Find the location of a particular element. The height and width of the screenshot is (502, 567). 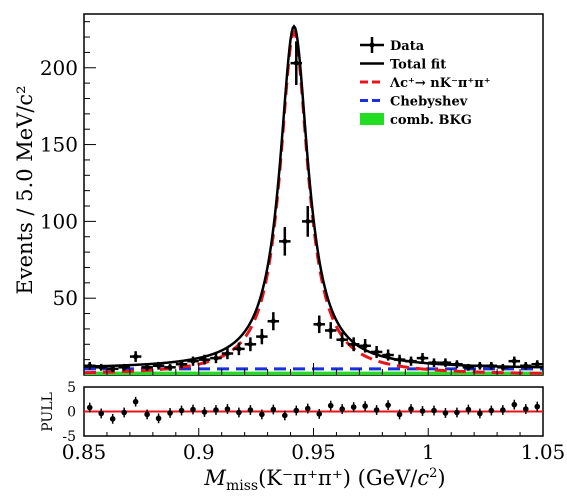

pull-ticks-group is located at coordinates (313, 411).